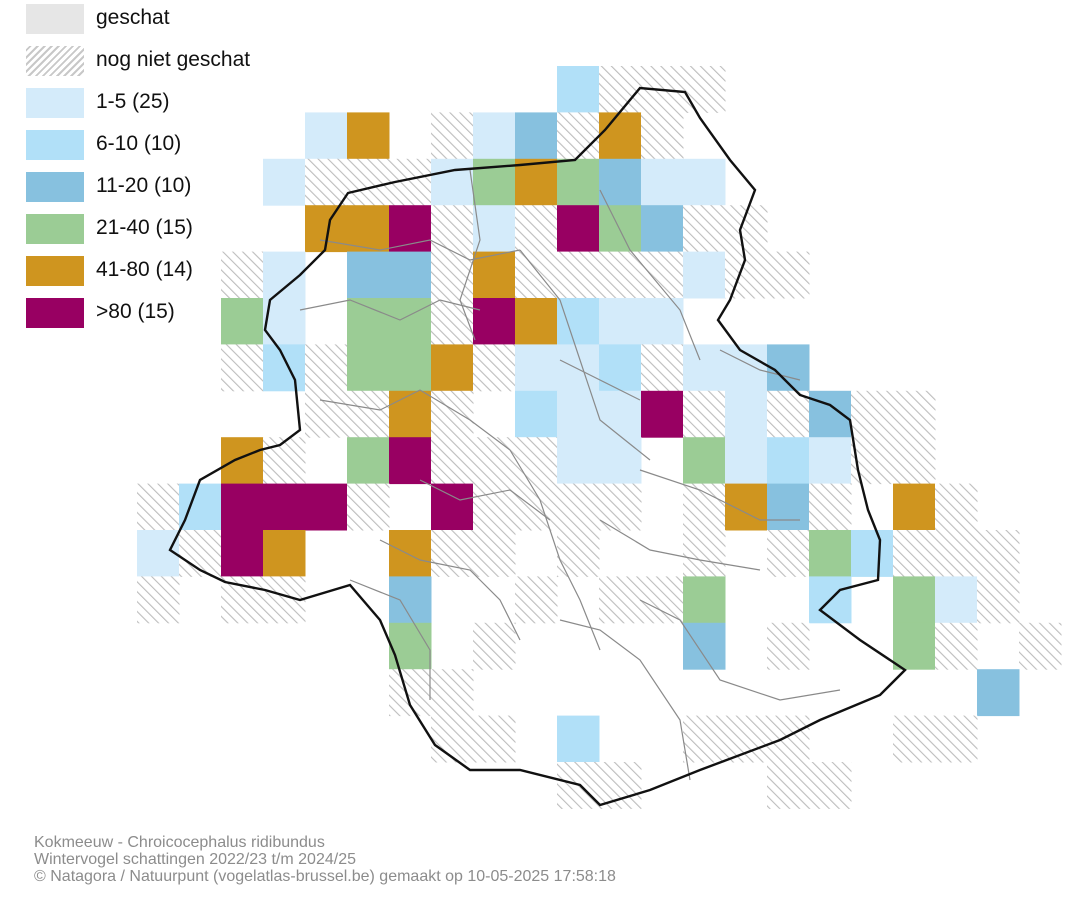 Image resolution: width=1074 pixels, height=900 pixels. Describe the element at coordinates (176, 188) in the screenshot. I see `legend-item-c3: 11-20 (10)` at that location.